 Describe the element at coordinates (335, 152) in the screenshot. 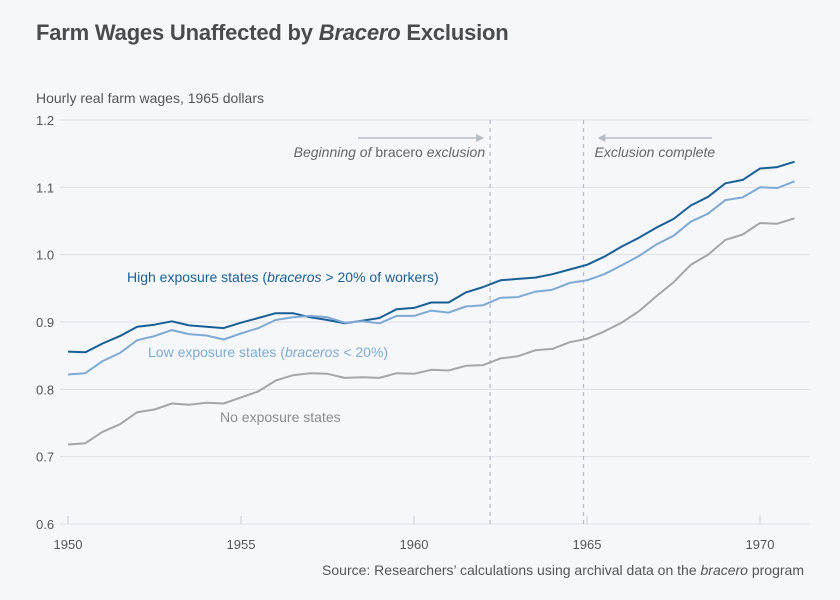

I see `annotation-text-part: Beginning of` at that location.